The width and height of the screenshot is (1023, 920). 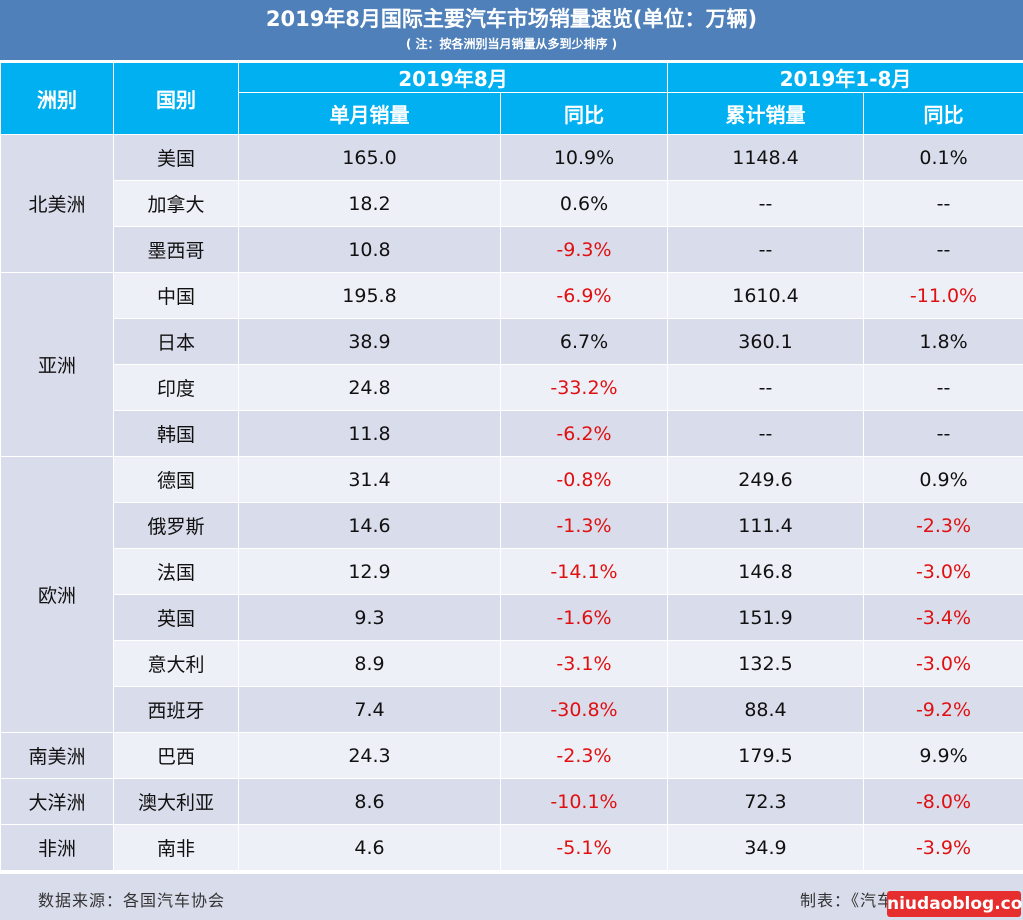 I want to click on table-row: 印度 24.8 -33.2% -- --, so click(x=512, y=387).